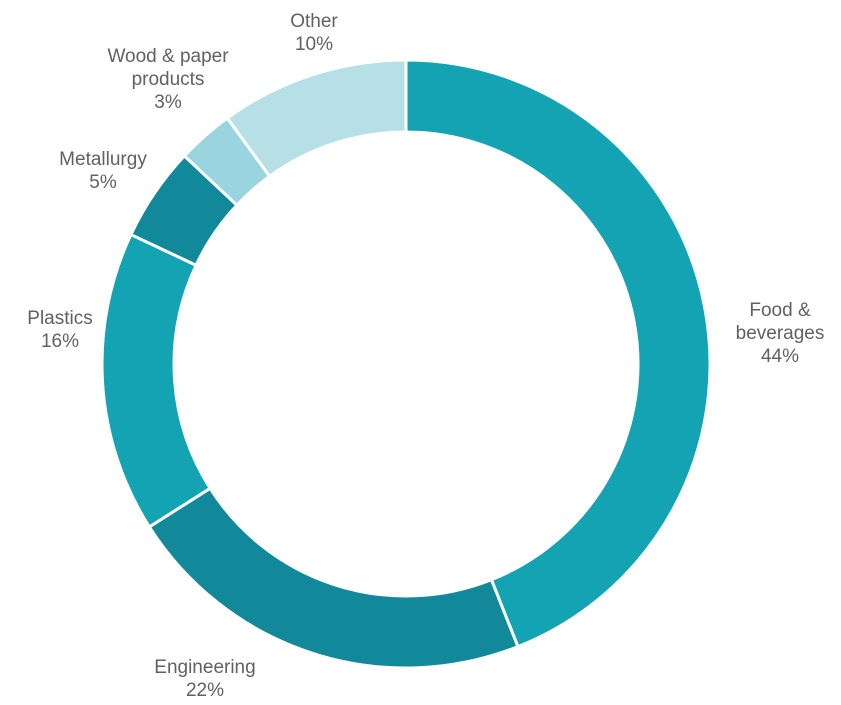 The image size is (841, 705). What do you see at coordinates (780, 356) in the screenshot?
I see `slice-value-label: 44%` at bounding box center [780, 356].